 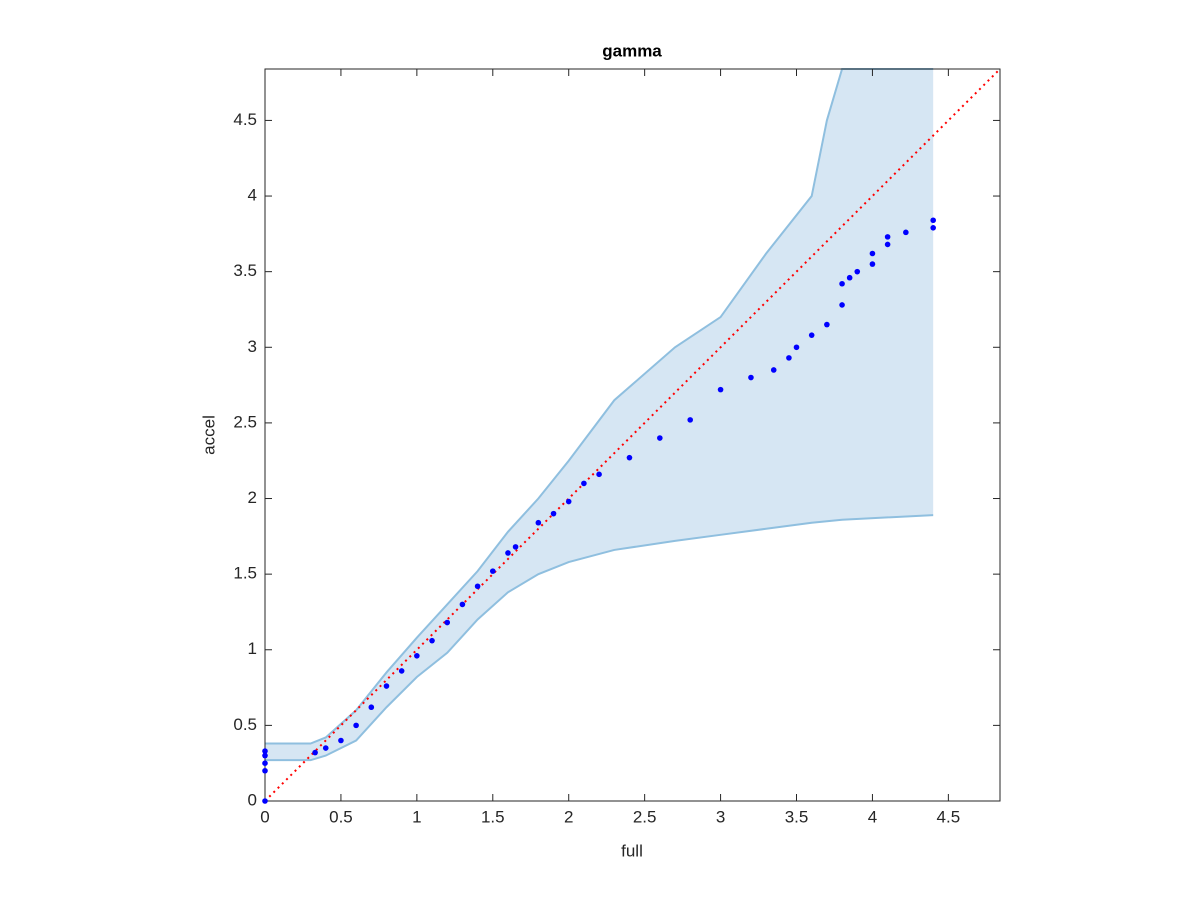 What do you see at coordinates (797, 816) in the screenshot?
I see `x-tick-label: 3.5` at bounding box center [797, 816].